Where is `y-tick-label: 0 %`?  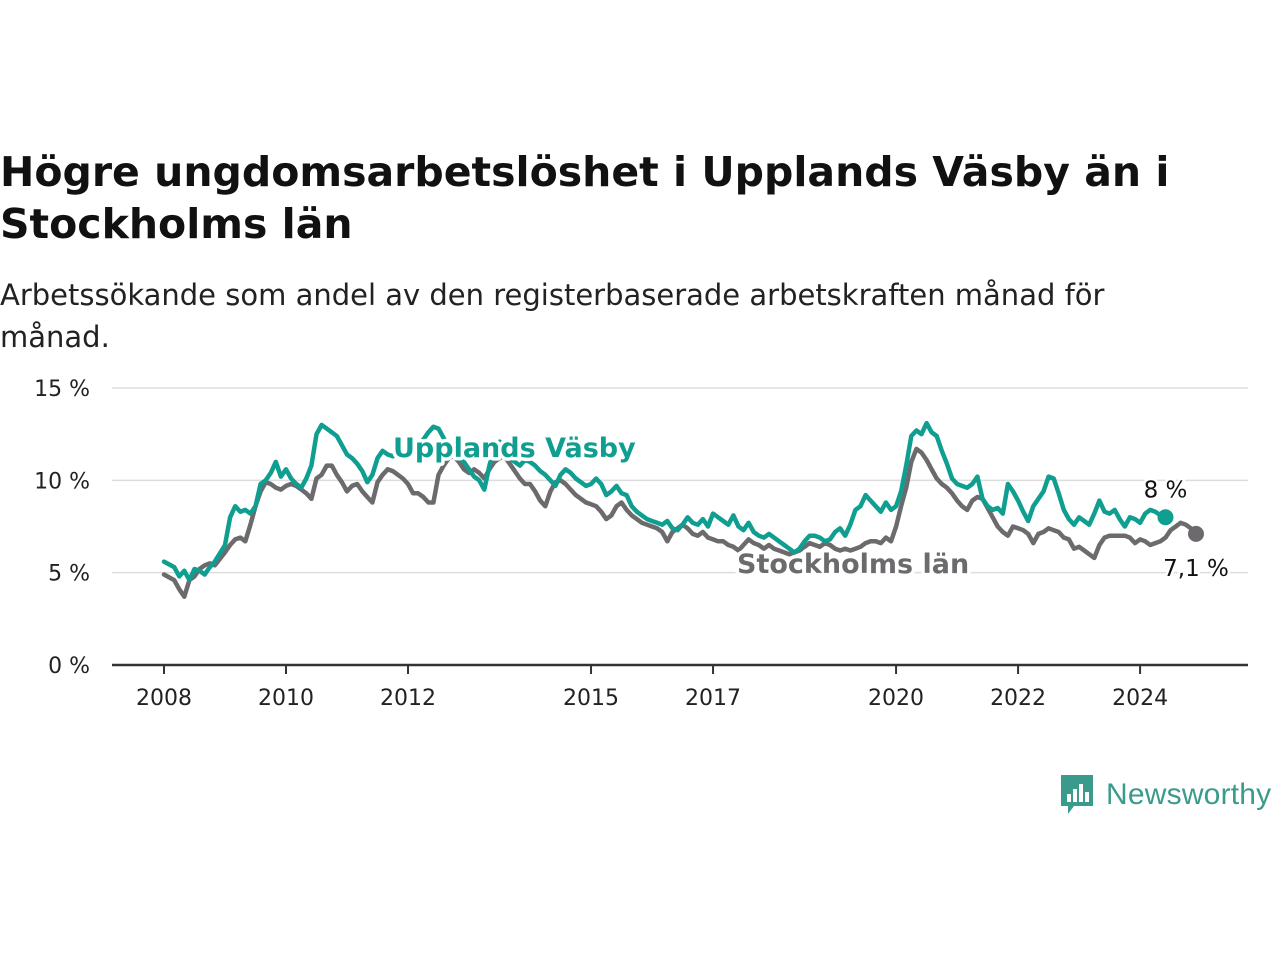
y-tick-label: 0 % is located at coordinates (69, 666).